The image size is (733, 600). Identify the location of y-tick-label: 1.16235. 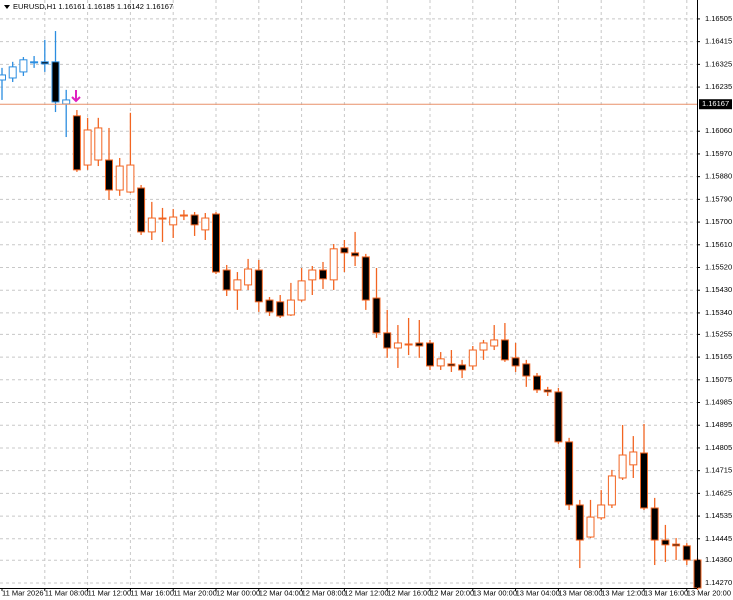
(718, 86).